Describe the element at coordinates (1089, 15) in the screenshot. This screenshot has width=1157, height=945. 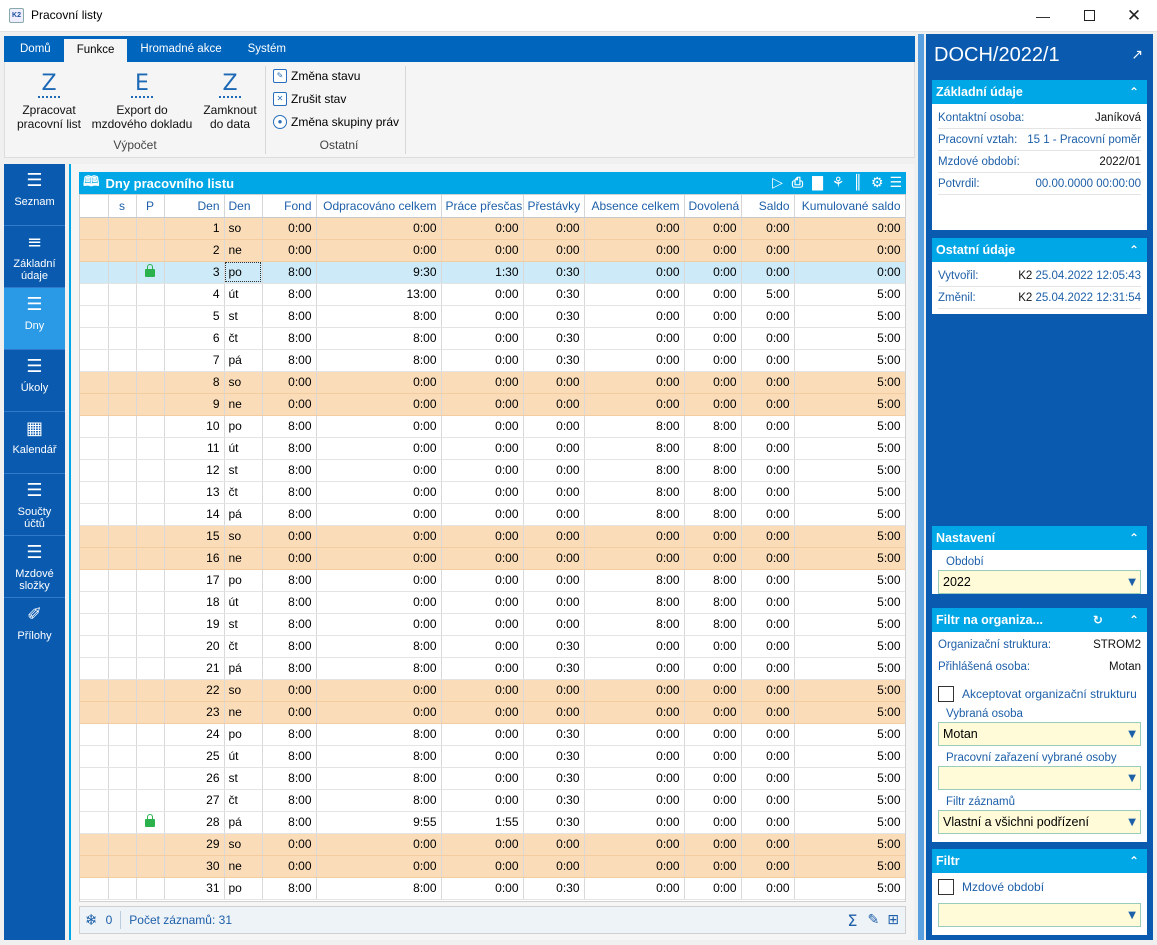
I see `maximize-icon` at that location.